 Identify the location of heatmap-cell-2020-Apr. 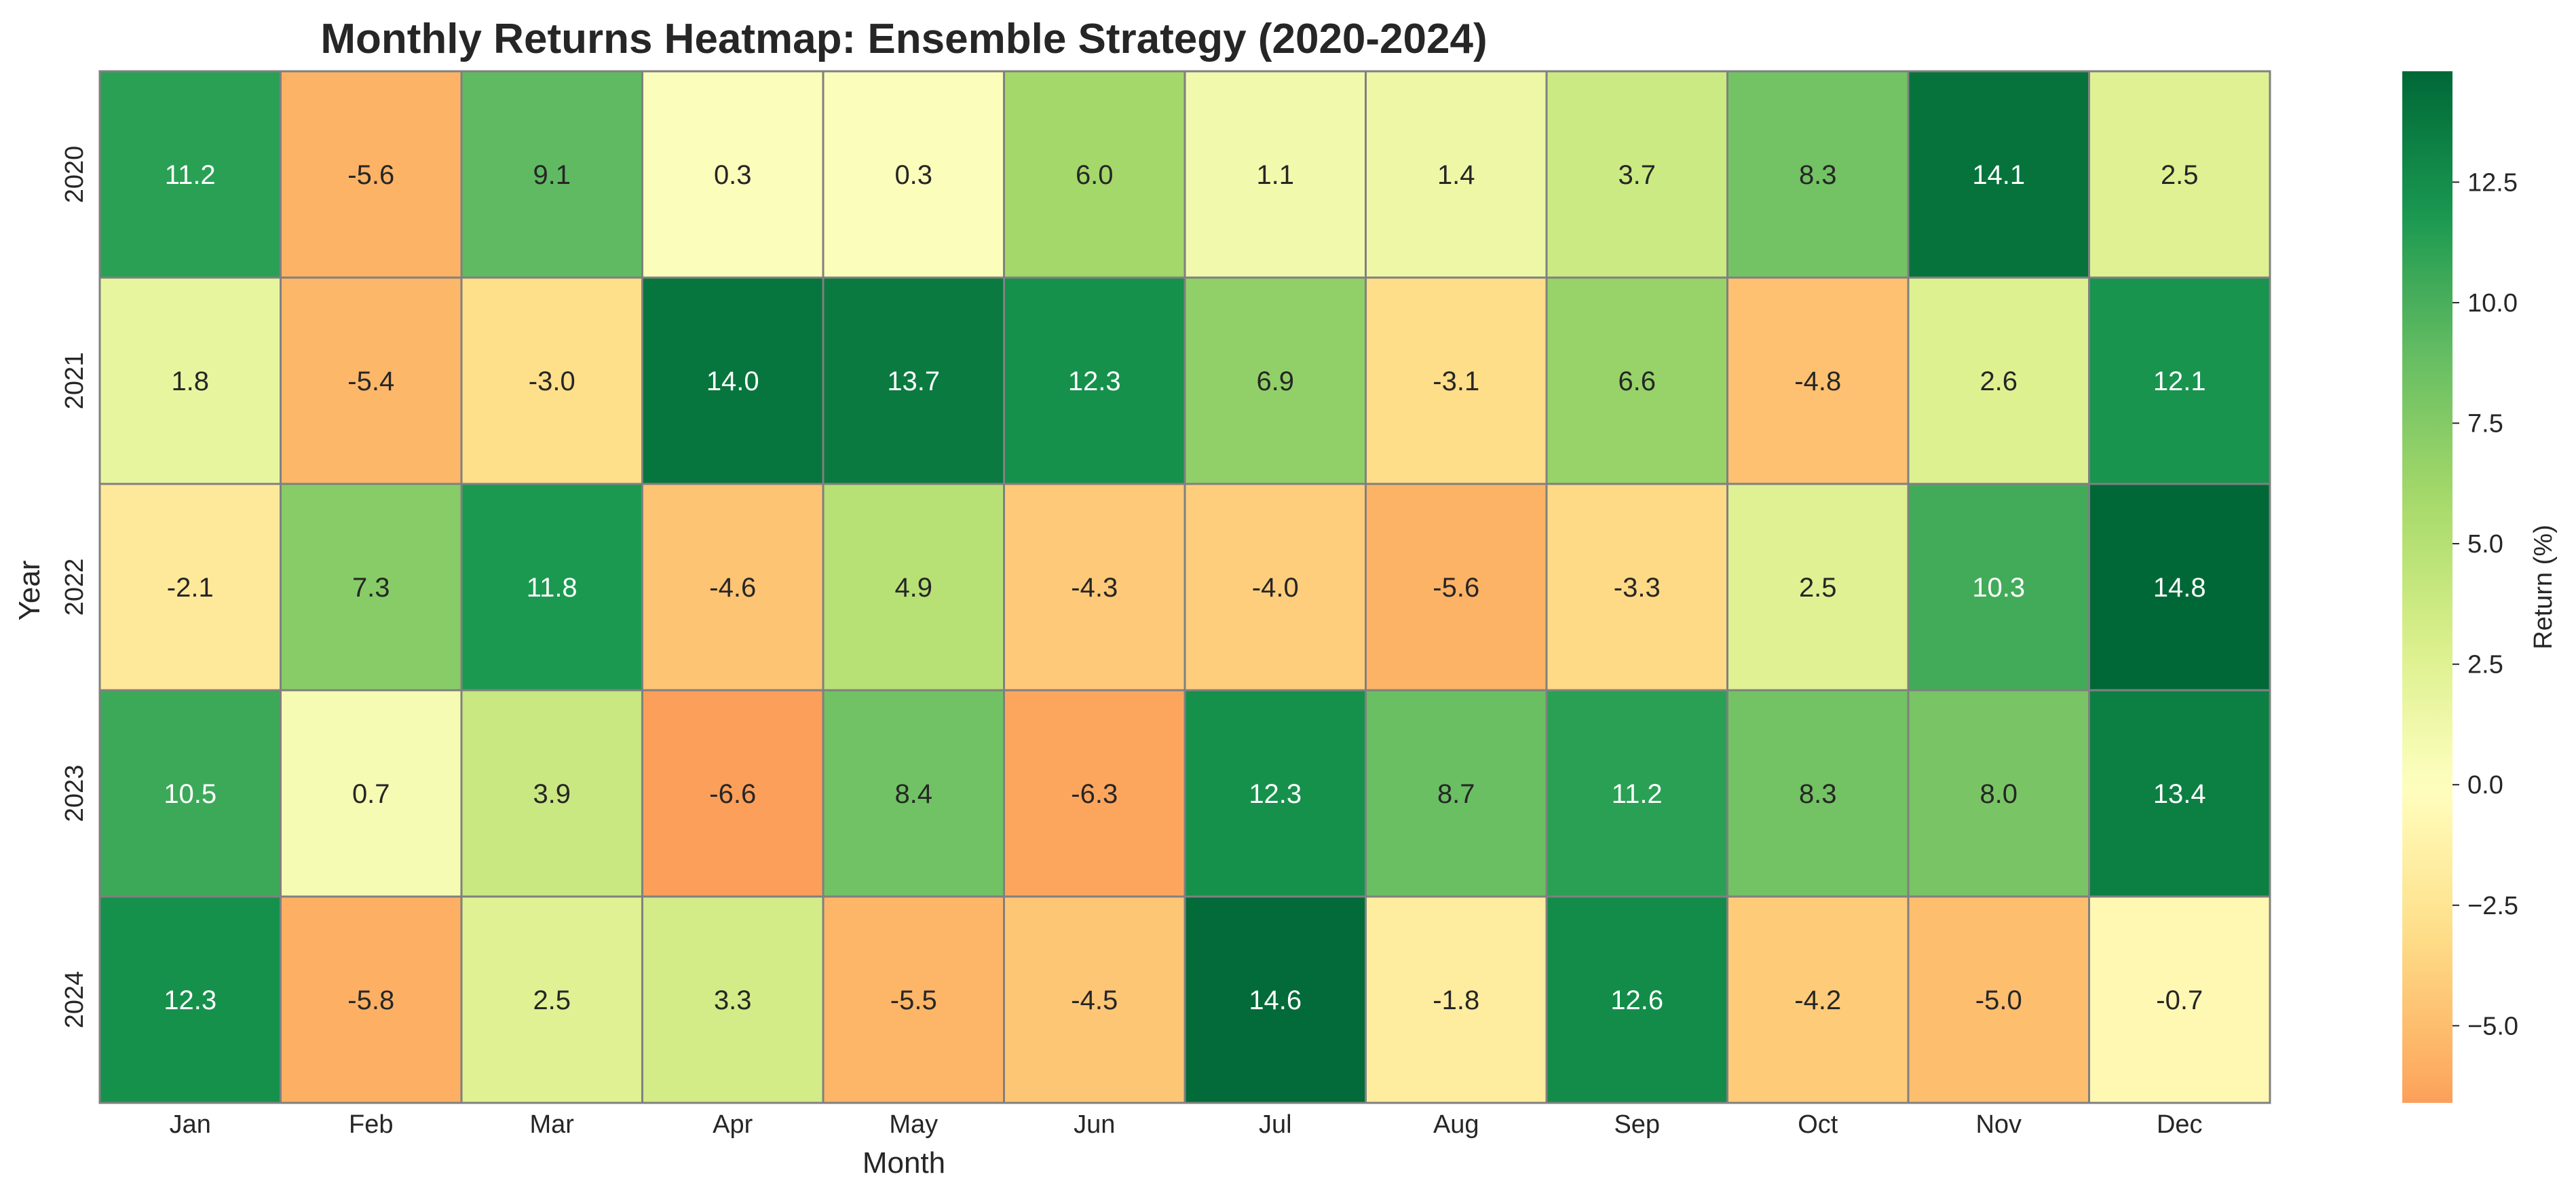
(733, 174).